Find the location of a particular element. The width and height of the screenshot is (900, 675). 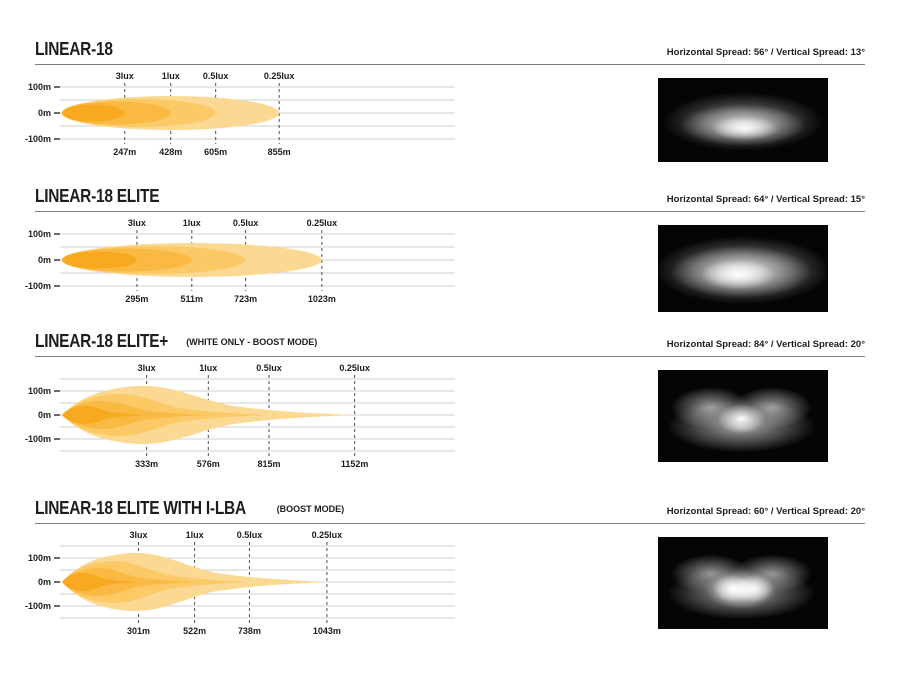

distance-label: 1023m is located at coordinates (322, 299).